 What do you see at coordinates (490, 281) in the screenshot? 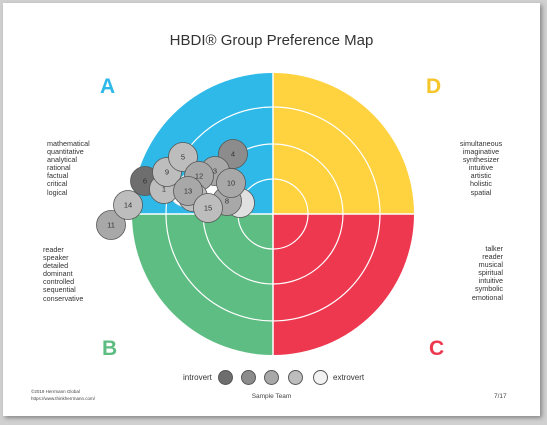
I see `word-c: intuitive` at bounding box center [490, 281].